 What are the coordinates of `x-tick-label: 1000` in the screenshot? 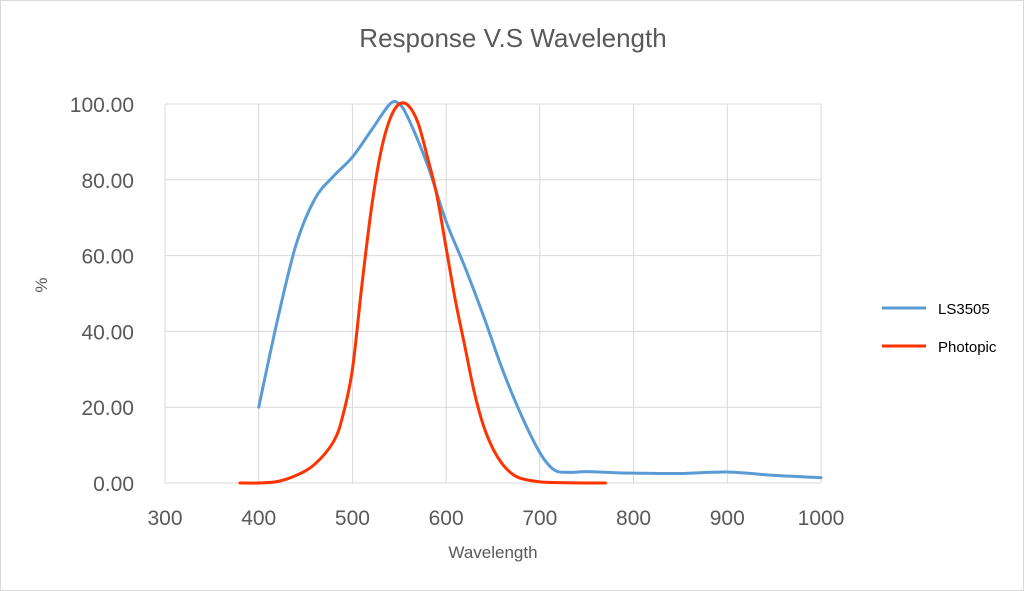 It's located at (821, 518).